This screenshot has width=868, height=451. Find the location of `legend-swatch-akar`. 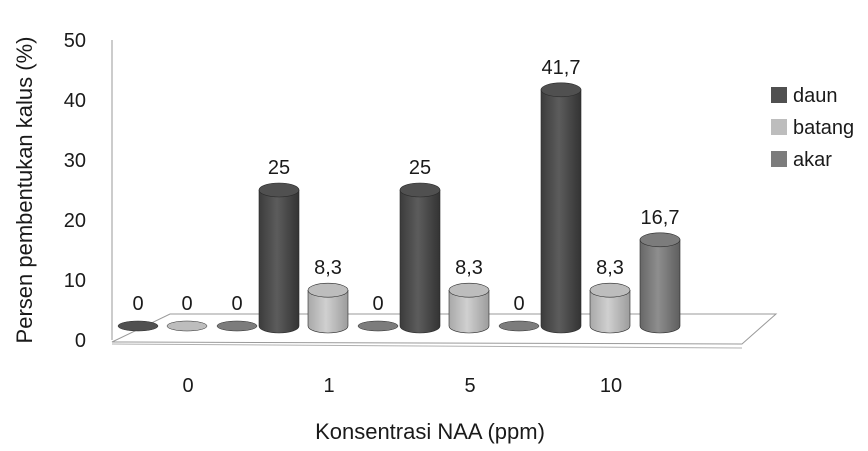

legend-swatch-akar is located at coordinates (779, 159).